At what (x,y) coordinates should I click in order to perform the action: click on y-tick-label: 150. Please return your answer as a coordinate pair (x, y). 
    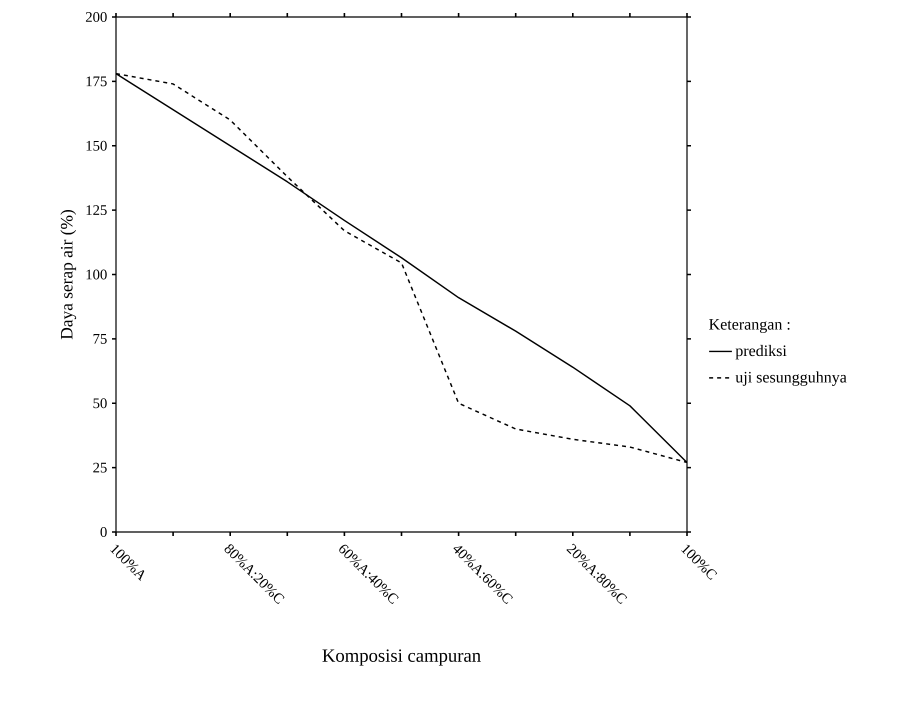
    Looking at the image, I should click on (96, 145).